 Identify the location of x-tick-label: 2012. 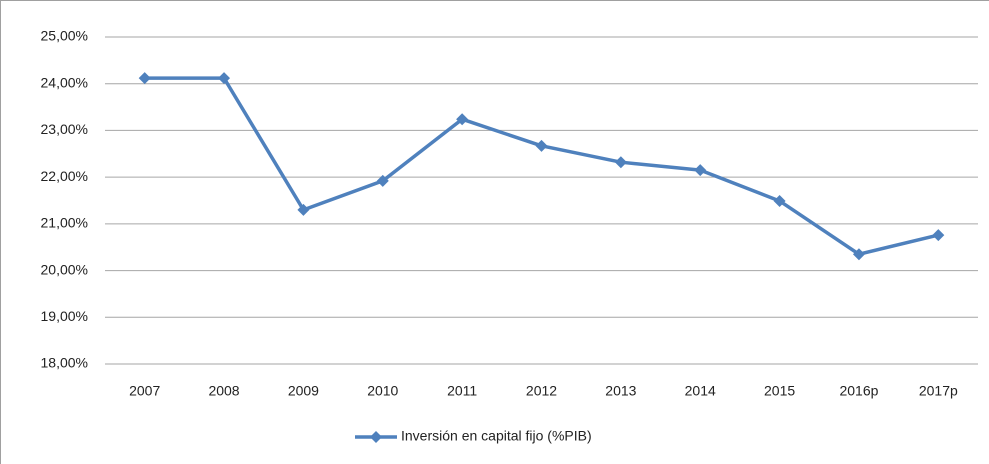
(541, 391).